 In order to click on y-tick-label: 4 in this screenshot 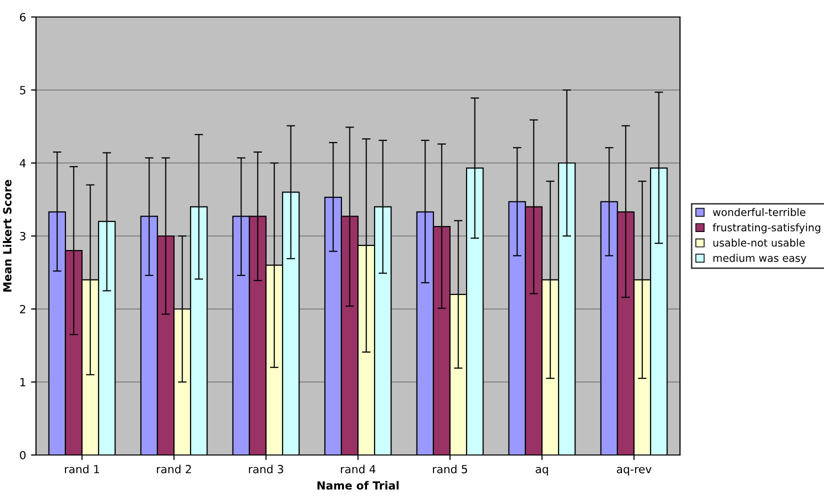, I will do `click(23, 163)`.